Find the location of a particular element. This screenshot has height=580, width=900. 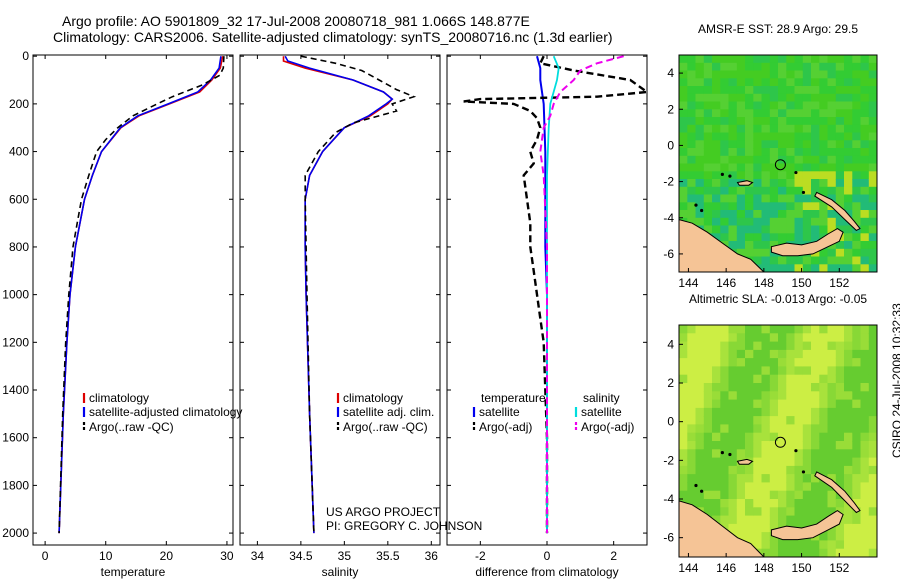

difference-legend-sal-header: salinity is located at coordinates (601, 398).